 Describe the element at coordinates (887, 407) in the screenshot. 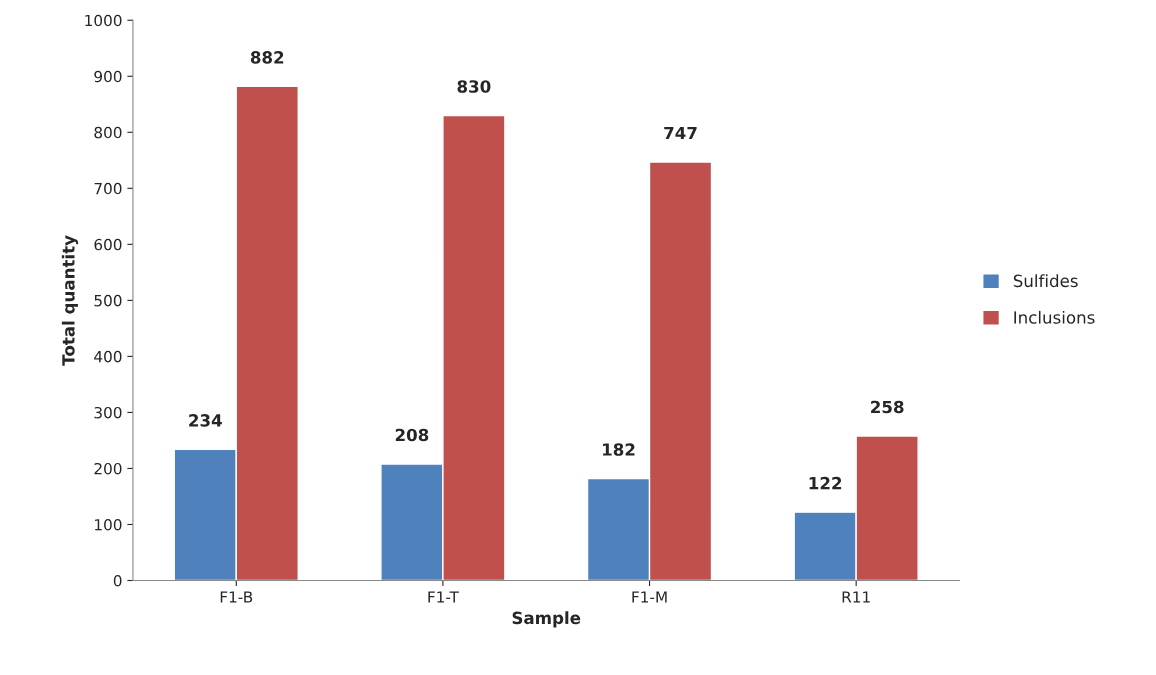

I see `data-label: 258` at that location.